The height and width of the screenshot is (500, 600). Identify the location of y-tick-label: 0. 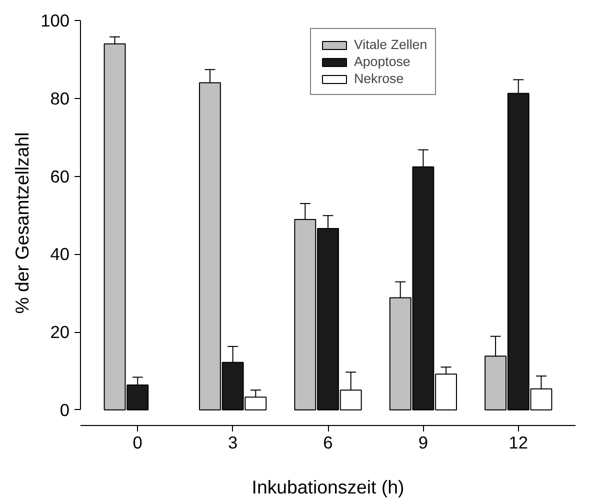
(65, 410).